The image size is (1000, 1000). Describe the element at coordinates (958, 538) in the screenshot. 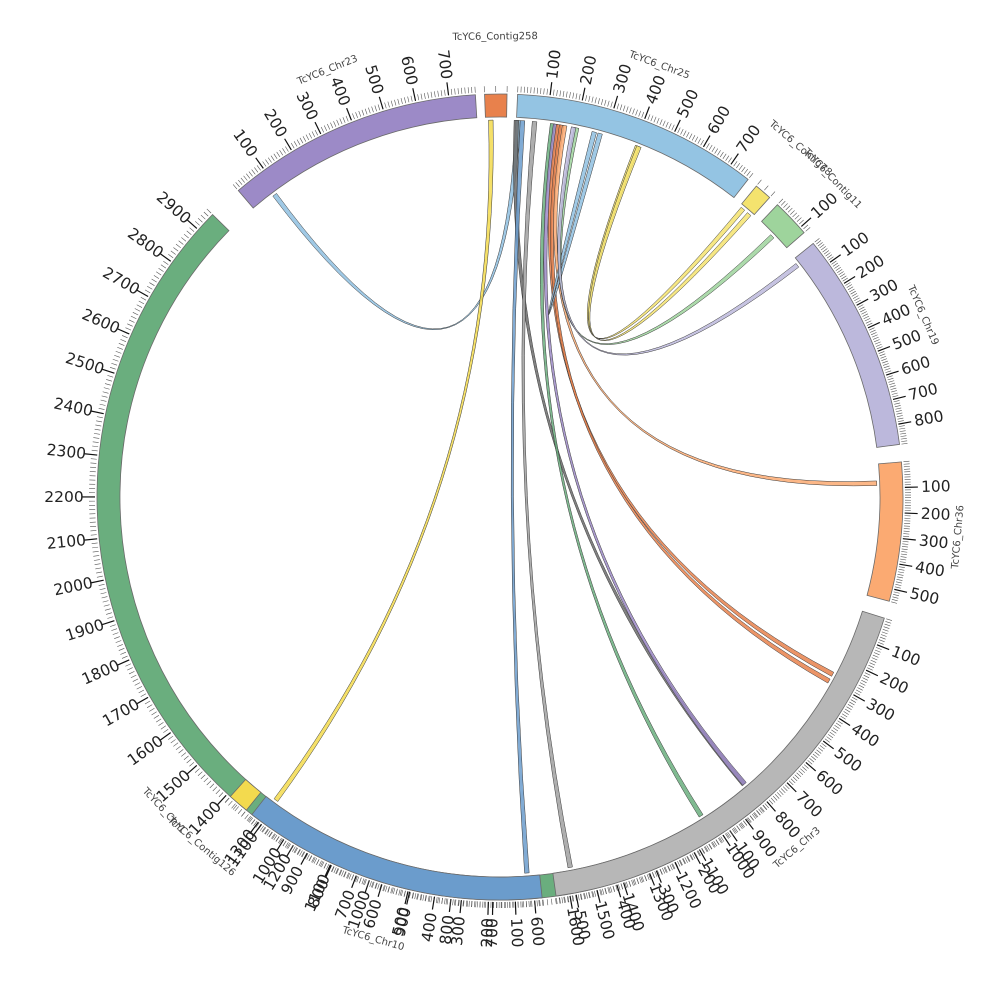

I see `segment-label: TcYC6_Chr36` at that location.